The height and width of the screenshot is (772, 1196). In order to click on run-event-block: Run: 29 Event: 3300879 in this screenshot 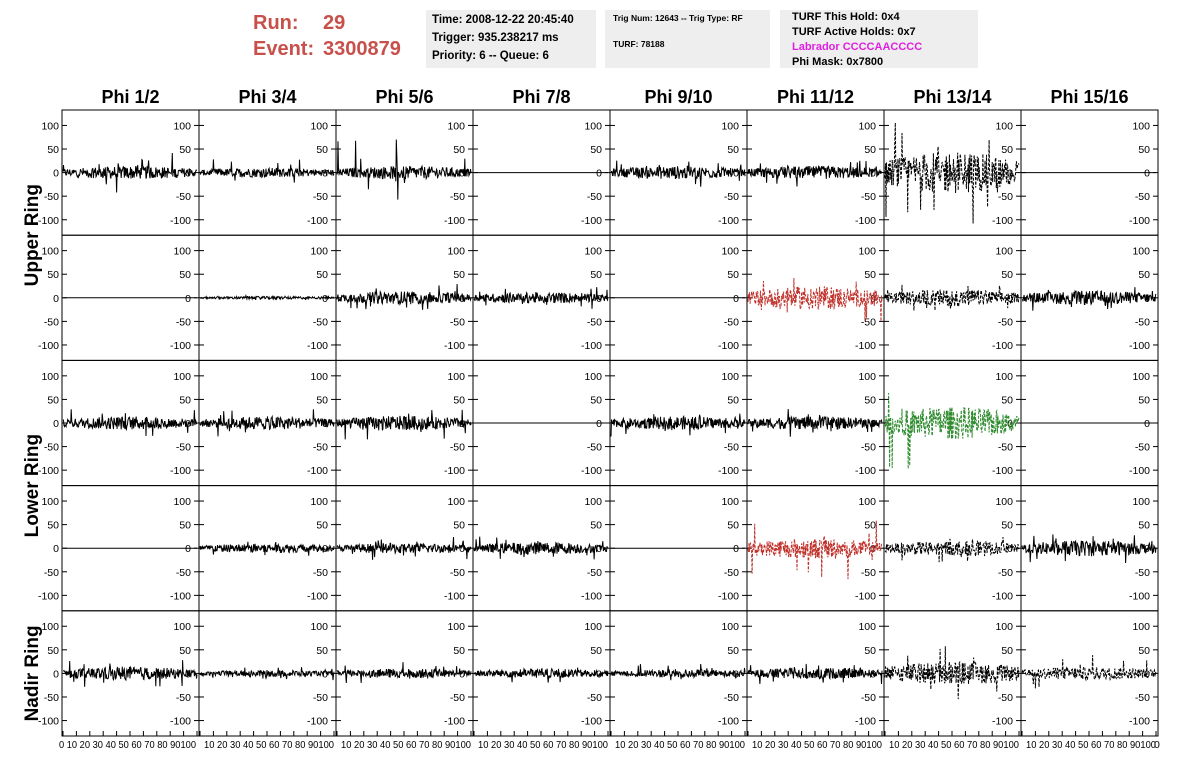, I will do `click(327, 36)`.